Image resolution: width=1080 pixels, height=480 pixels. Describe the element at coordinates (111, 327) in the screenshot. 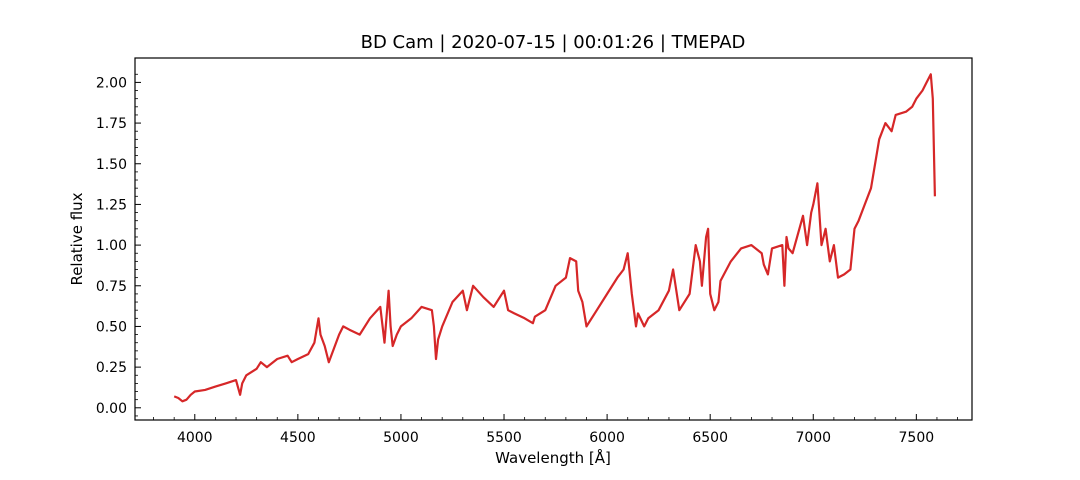

I see `y-tick-label: 0.50` at that location.